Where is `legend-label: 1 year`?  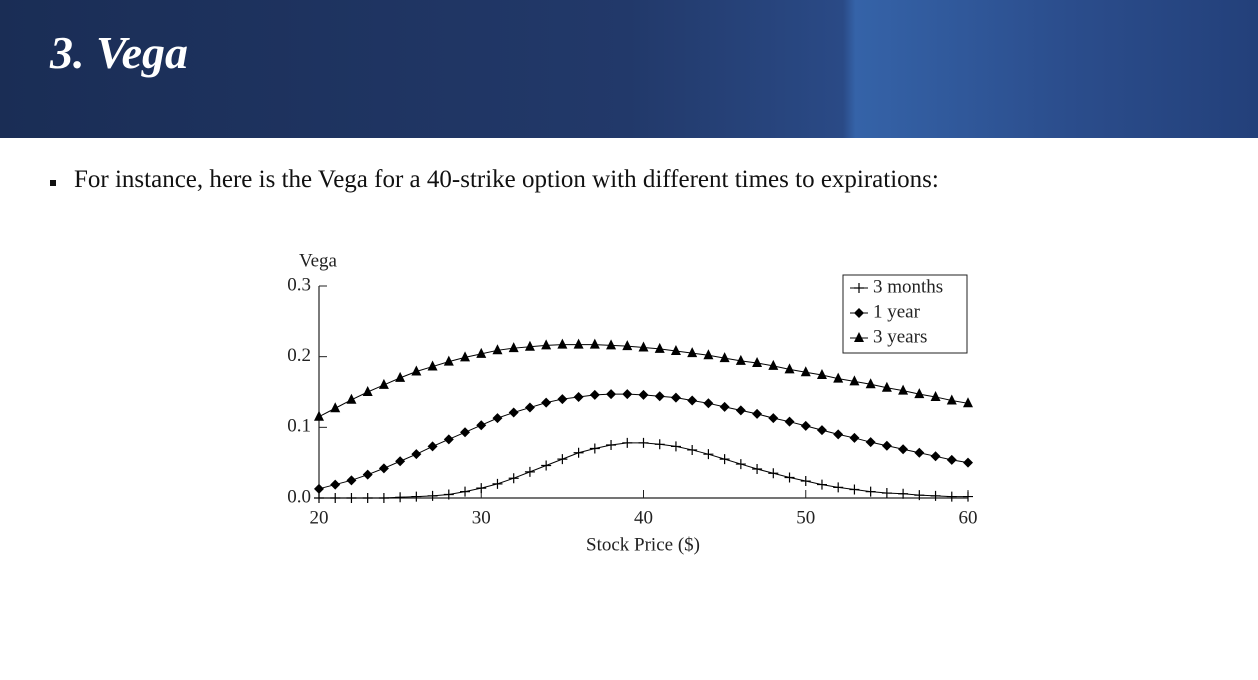 legend-label: 1 year is located at coordinates (897, 311).